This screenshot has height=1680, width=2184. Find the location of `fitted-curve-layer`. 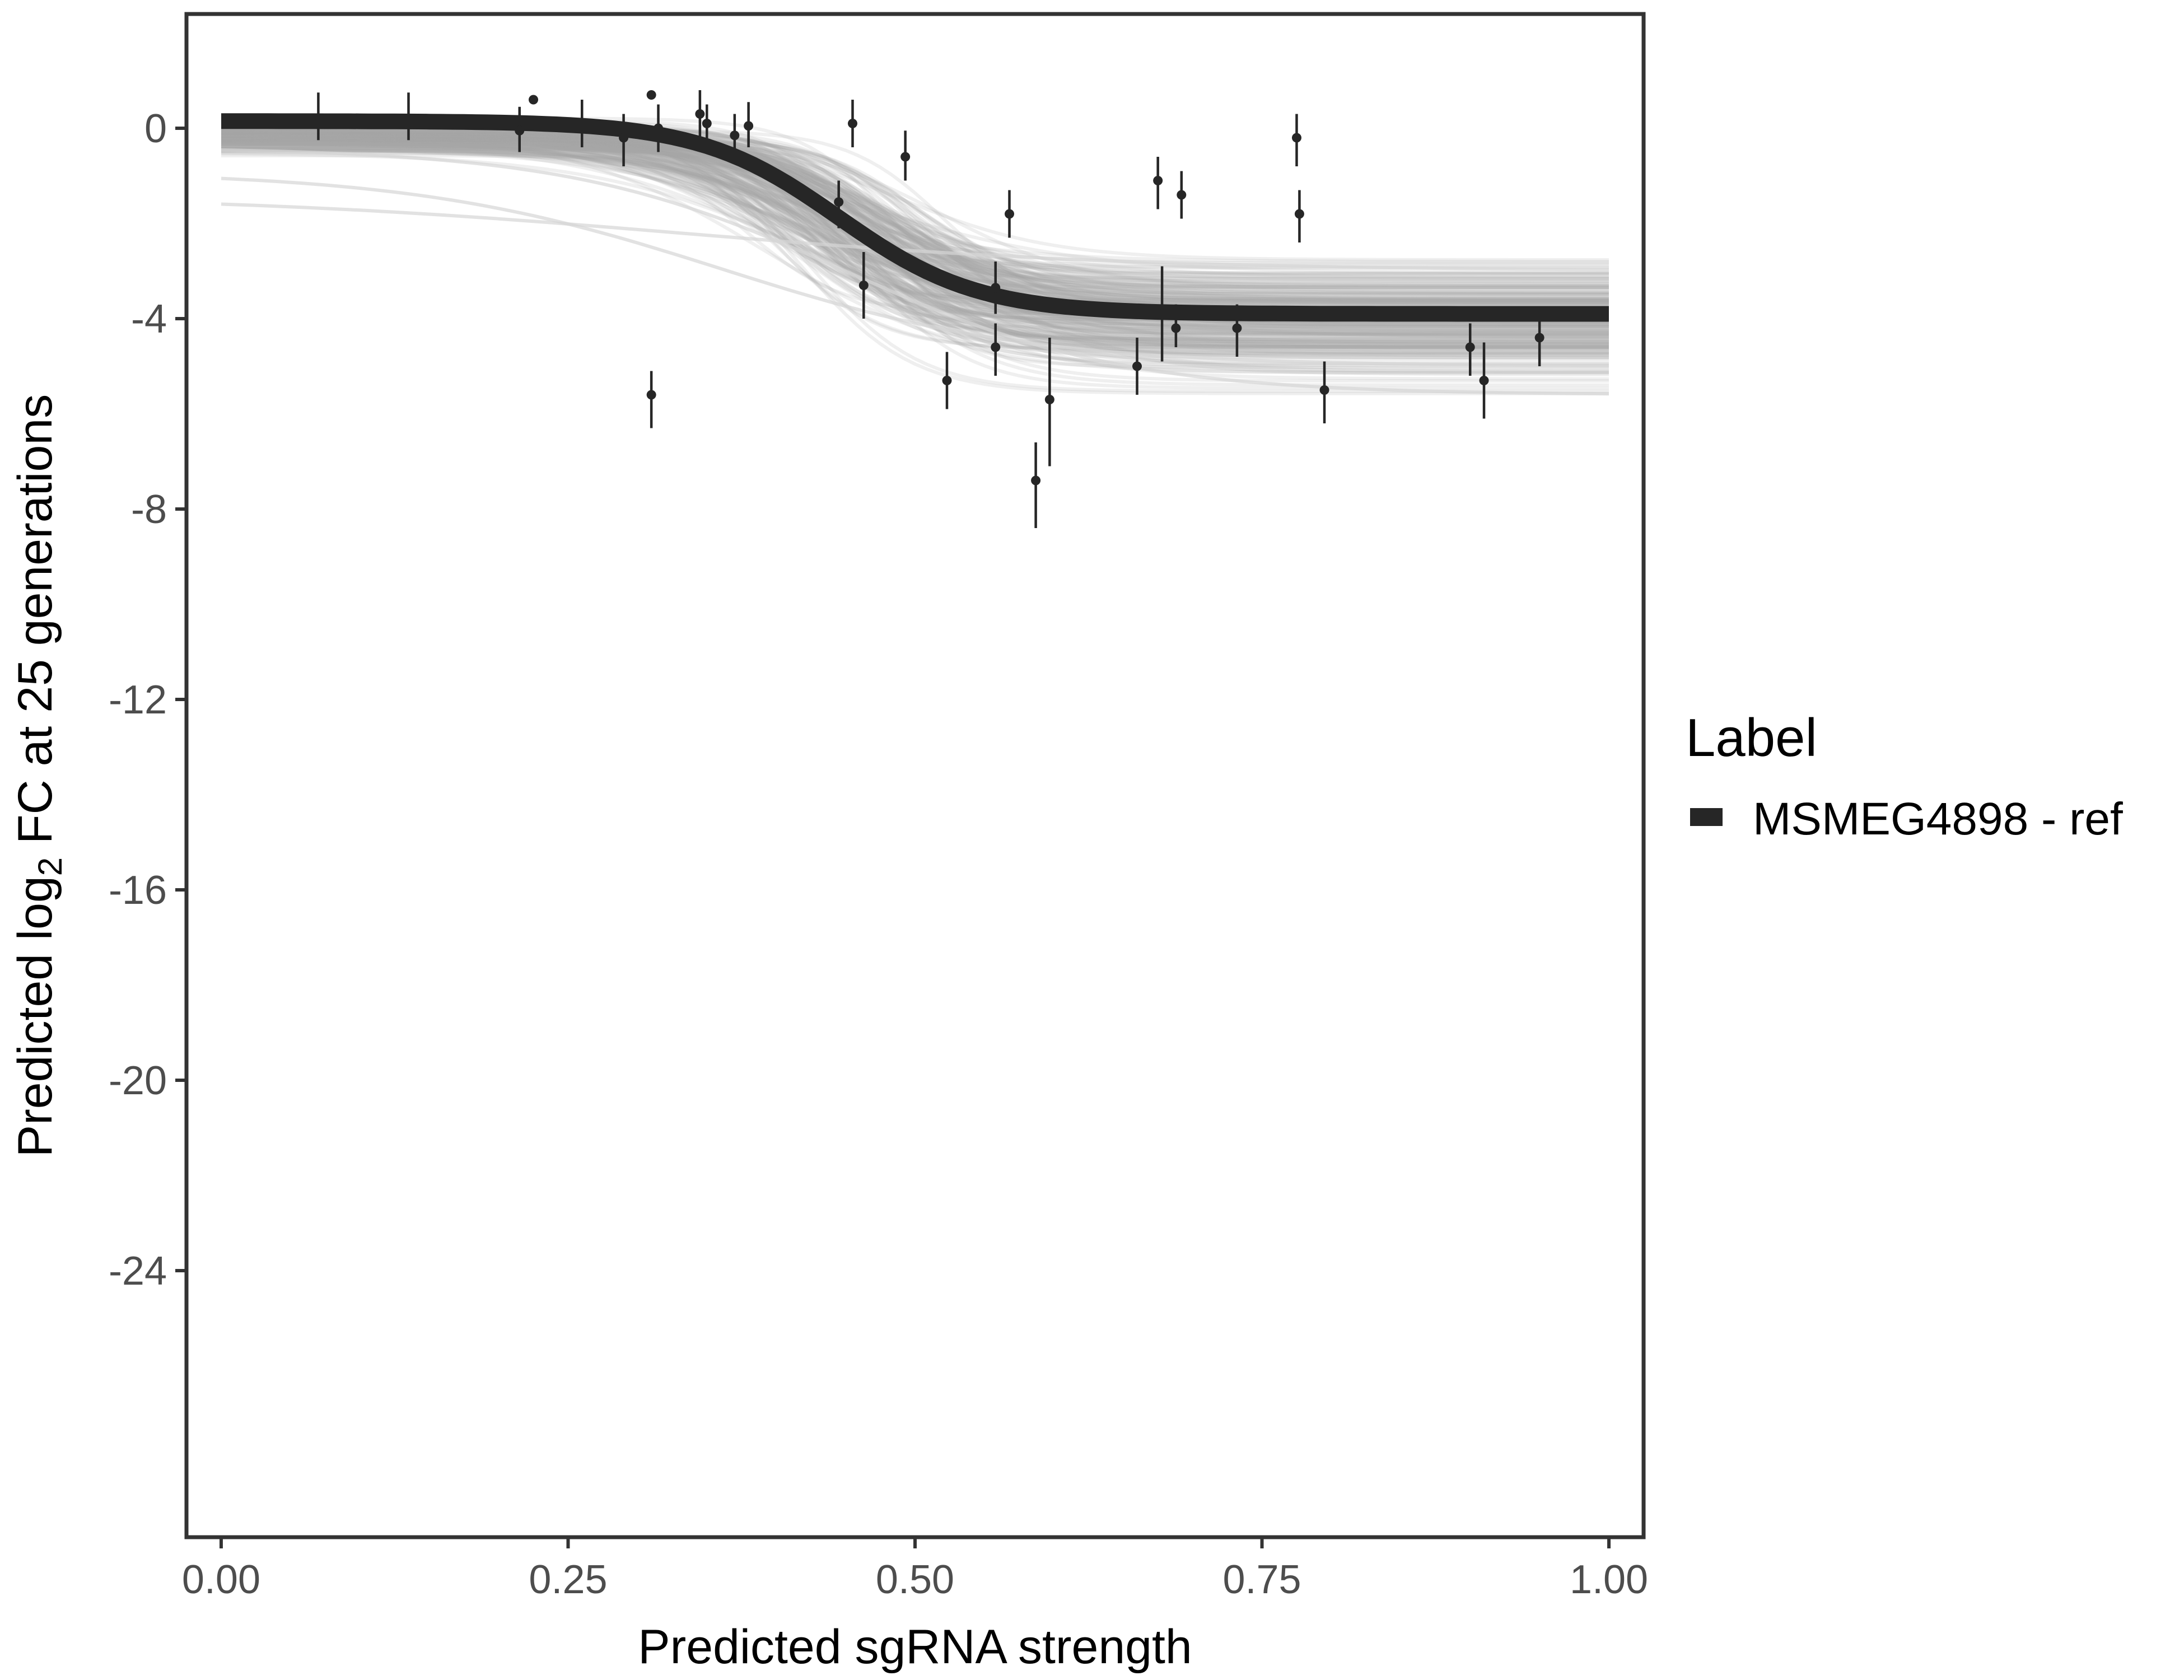

fitted-curve-layer is located at coordinates (915, 218).